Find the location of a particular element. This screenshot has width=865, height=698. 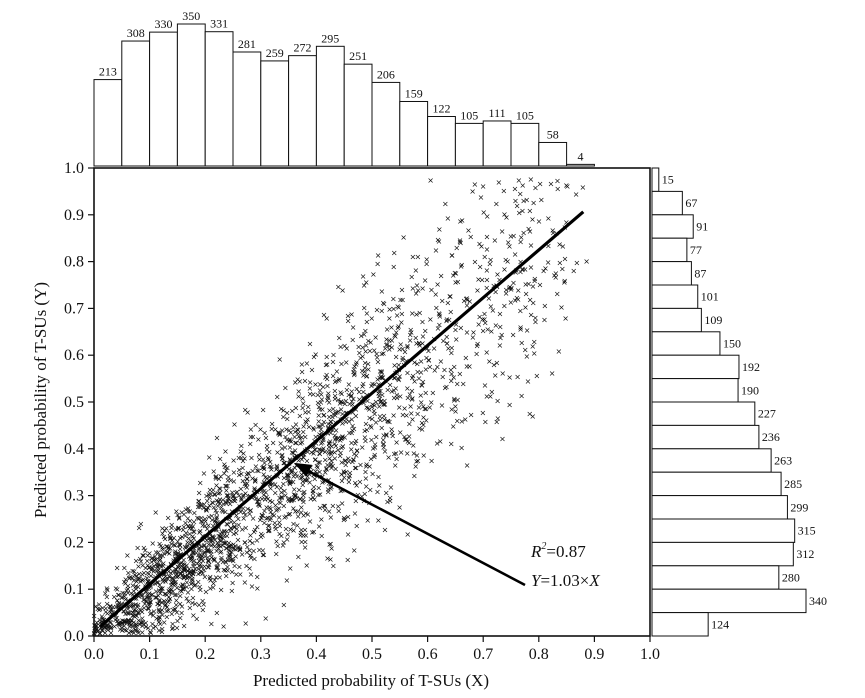

right-hist-bar is located at coordinates (686, 343).